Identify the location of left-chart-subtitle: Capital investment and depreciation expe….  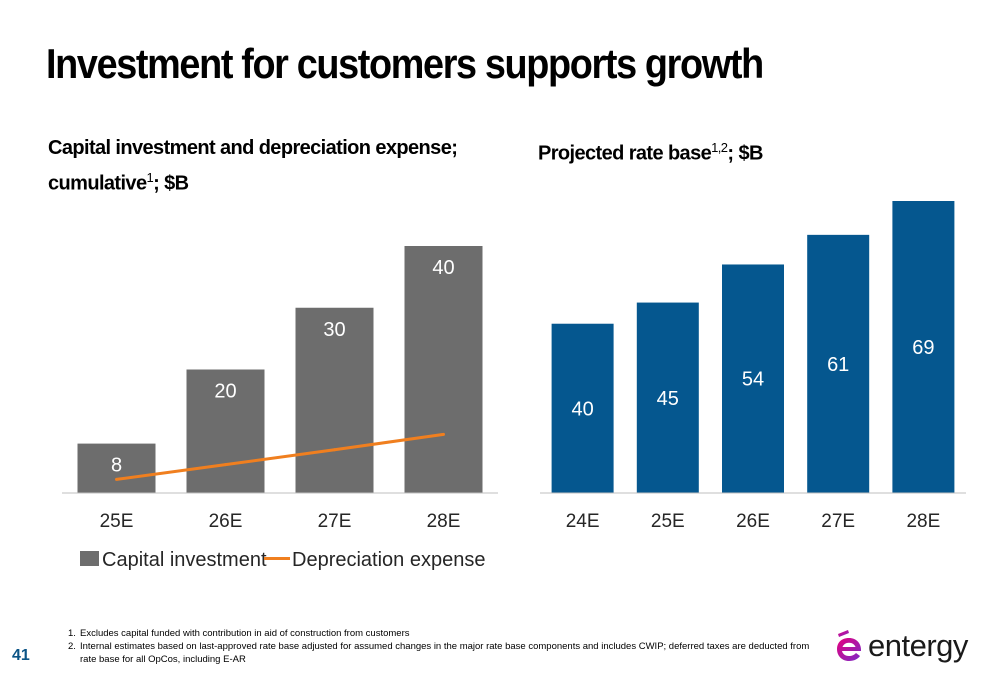
(283, 166).